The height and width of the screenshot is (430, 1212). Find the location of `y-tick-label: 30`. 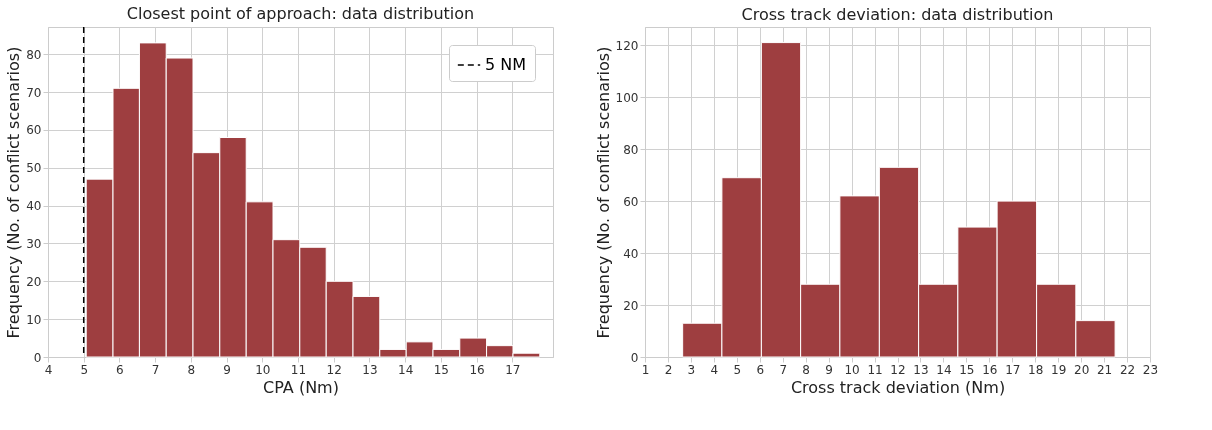

y-tick-label: 30 is located at coordinates (34, 243).